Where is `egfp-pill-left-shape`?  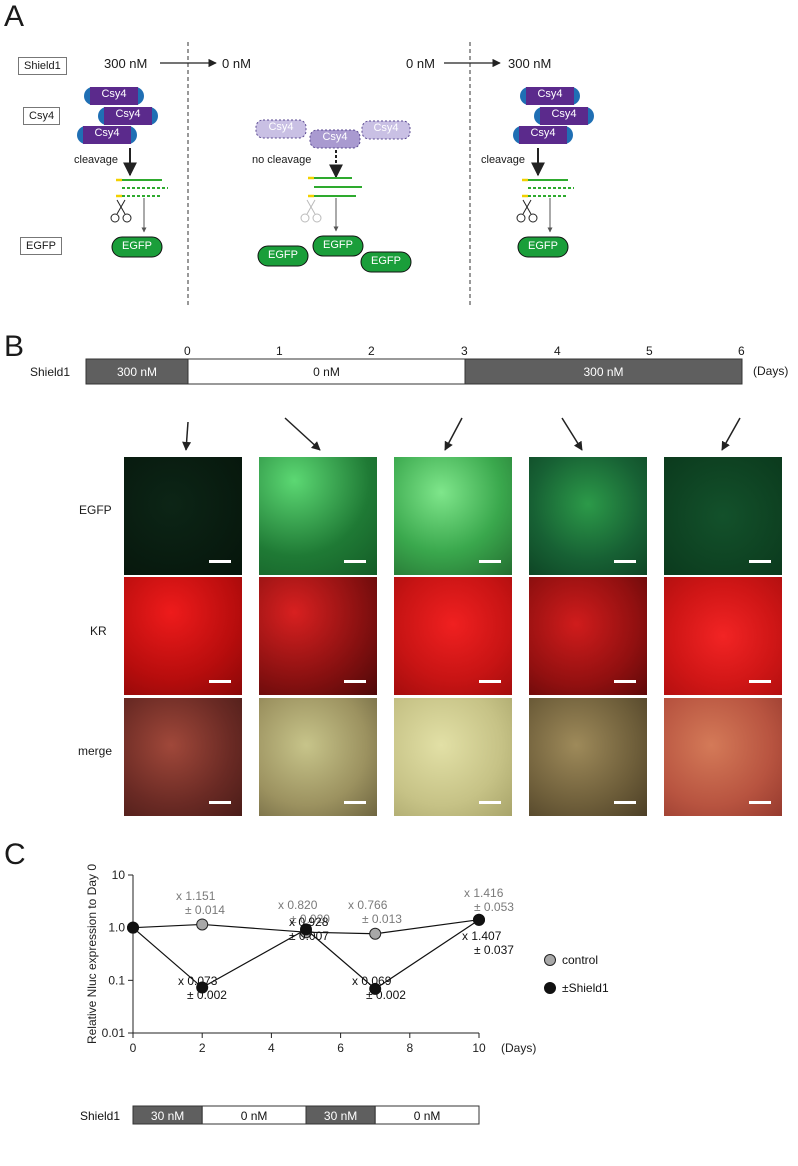 egfp-pill-left-shape is located at coordinates (137, 247).